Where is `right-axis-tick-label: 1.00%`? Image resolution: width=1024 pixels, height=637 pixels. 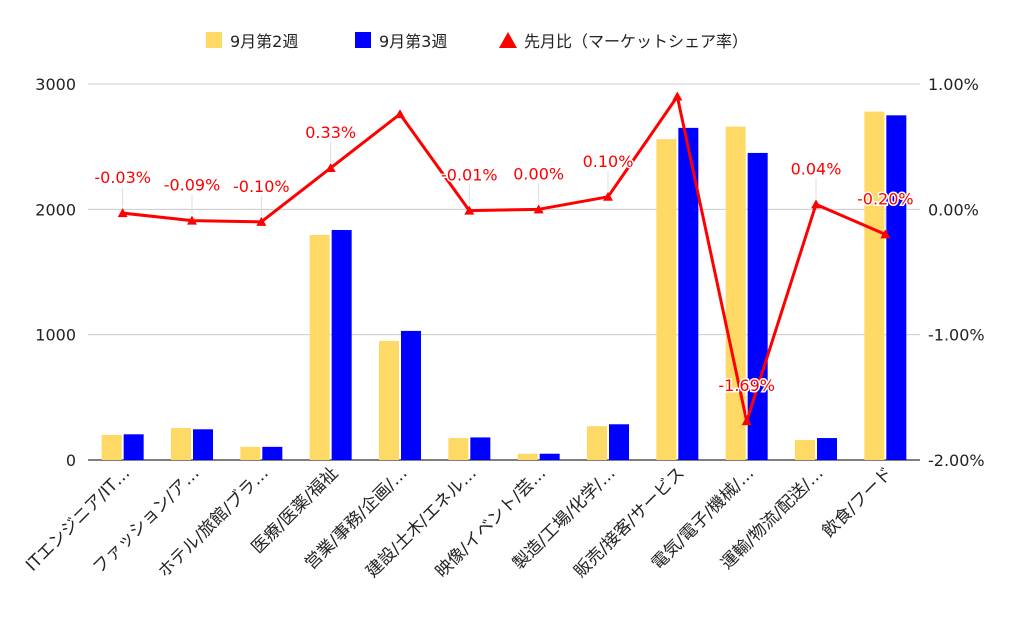
right-axis-tick-label: 1.00% is located at coordinates (953, 84).